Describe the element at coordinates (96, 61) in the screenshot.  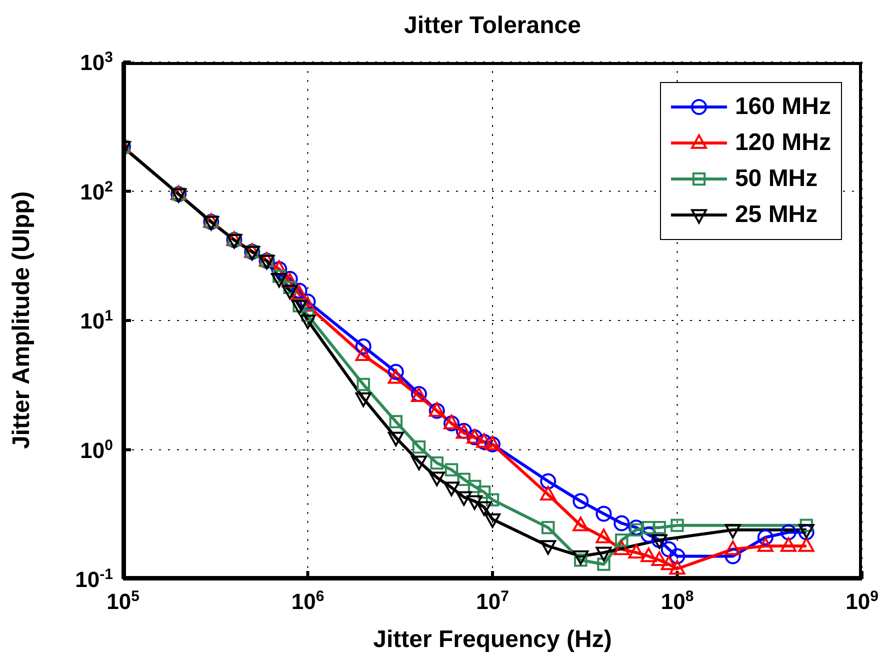
I see `y-tick-label: 10$^{3}$` at that location.